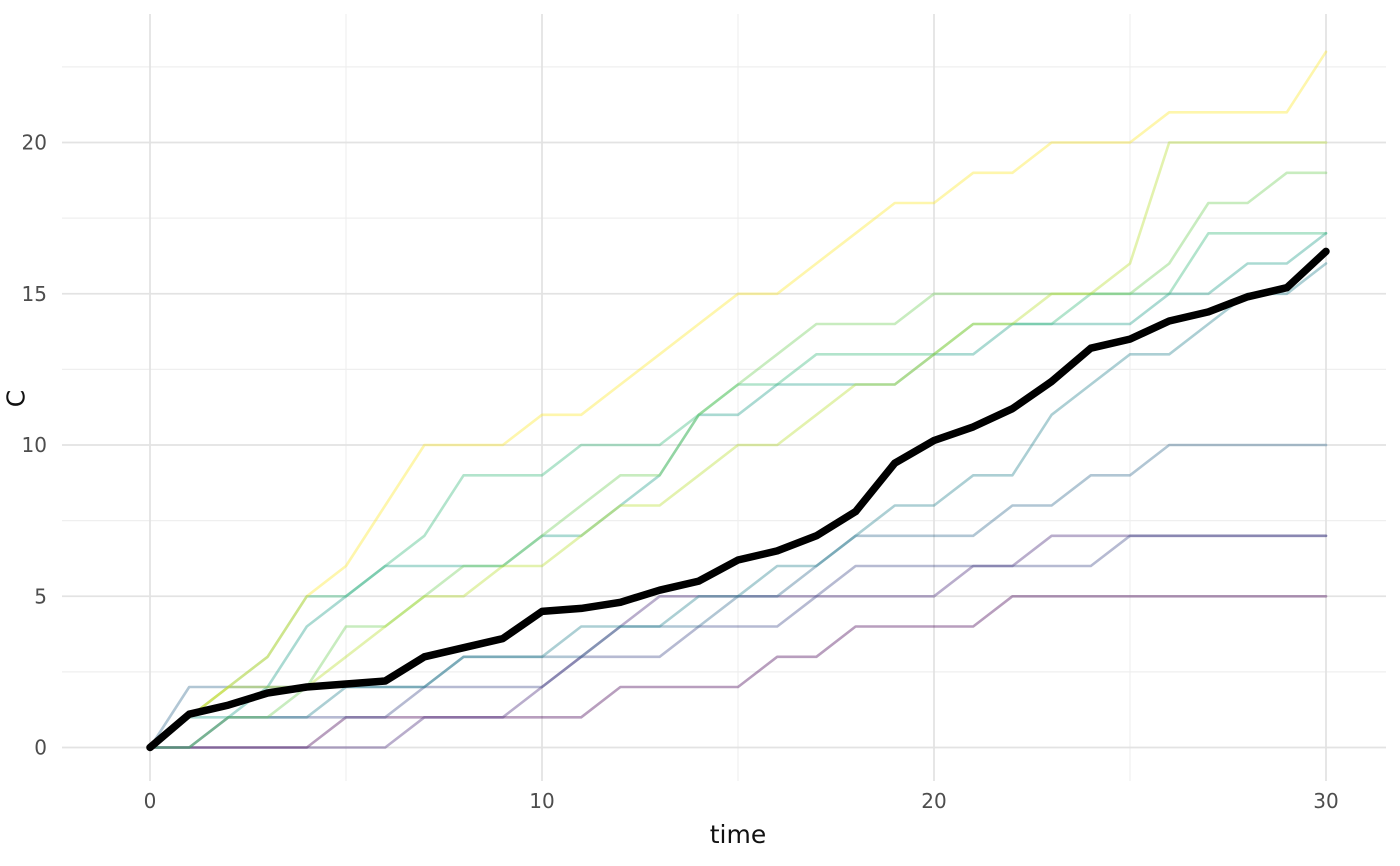 The image size is (1400, 866). Describe the element at coordinates (34, 445) in the screenshot. I see `y-tick-label: 10` at that location.